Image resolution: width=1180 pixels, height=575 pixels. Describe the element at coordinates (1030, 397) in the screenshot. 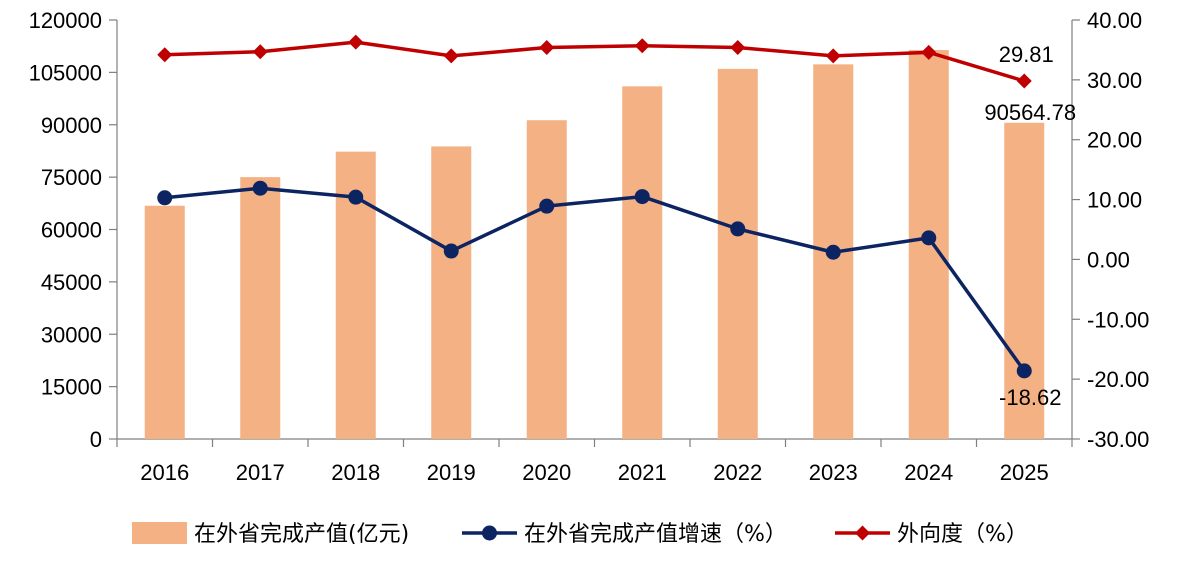

I see `data-label: -18.62` at that location.